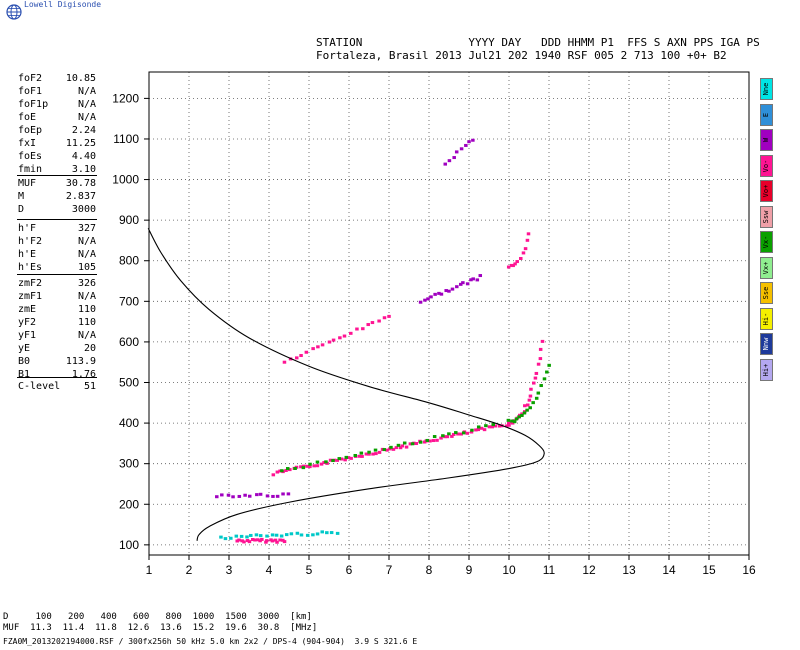 This screenshot has width=800, height=650. Describe the element at coordinates (30, 78) in the screenshot. I see `param-label: foF2` at that location.